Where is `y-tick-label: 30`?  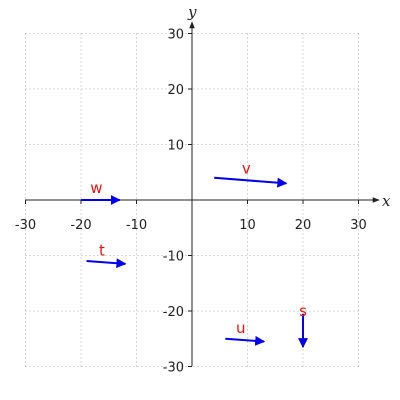
y-tick-label: 30 is located at coordinates (175, 35).